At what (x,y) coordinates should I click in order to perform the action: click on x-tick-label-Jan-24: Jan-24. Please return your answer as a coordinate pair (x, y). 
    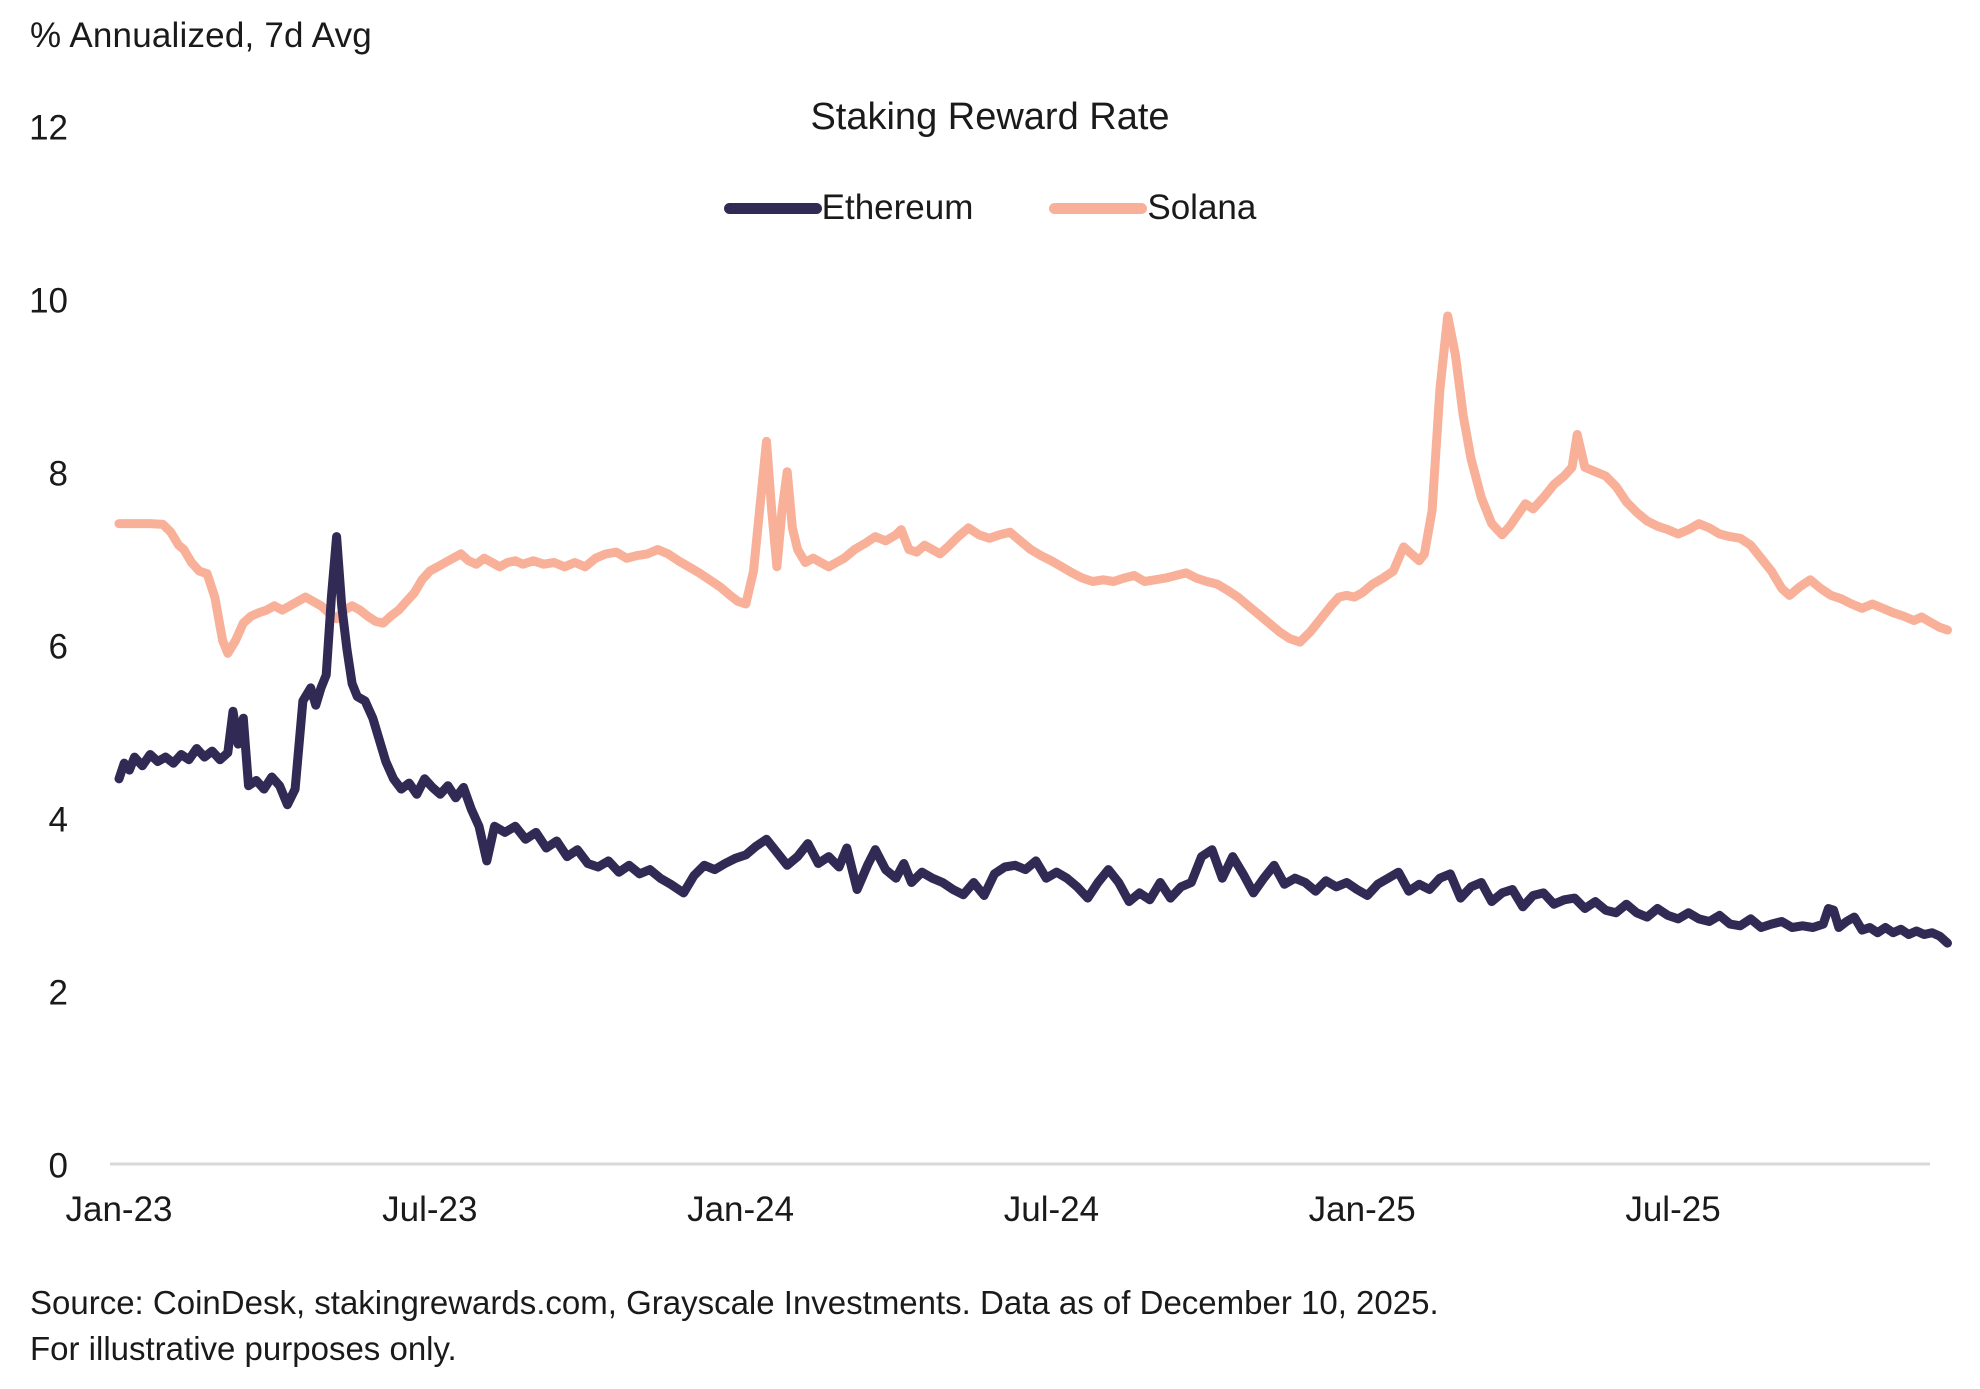
    Looking at the image, I should click on (741, 1209).